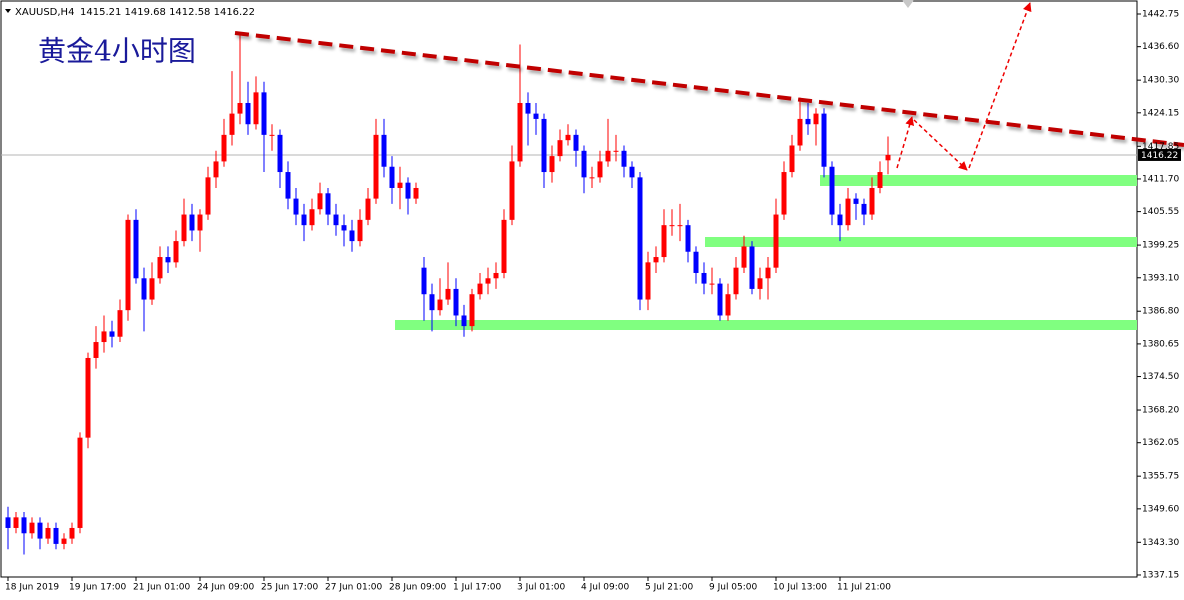 This screenshot has width=1184, height=600. I want to click on y-tick-label: 1380.65, so click(1160, 344).